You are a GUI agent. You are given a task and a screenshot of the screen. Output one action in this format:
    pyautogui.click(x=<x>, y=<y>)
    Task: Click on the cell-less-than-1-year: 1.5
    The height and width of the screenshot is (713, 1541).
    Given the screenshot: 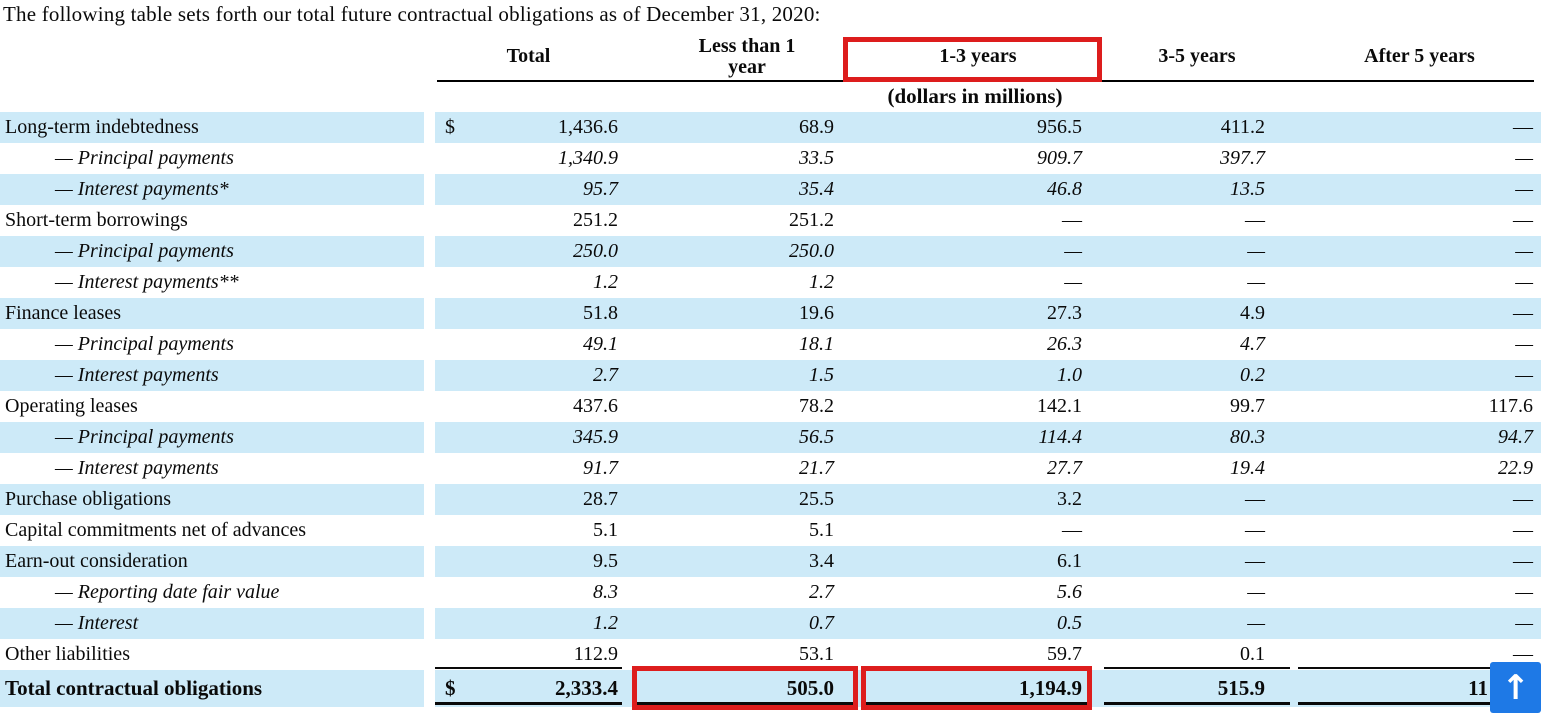 What is the action you would take?
    pyautogui.click(x=821, y=375)
    